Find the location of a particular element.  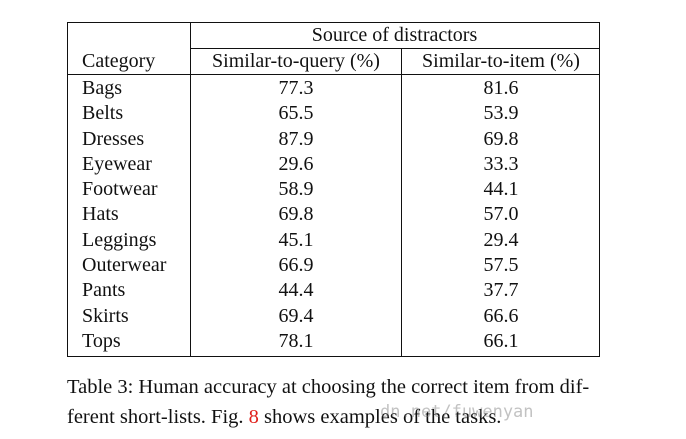

table-row: Tops 78.1 66.1 is located at coordinates (333, 341).